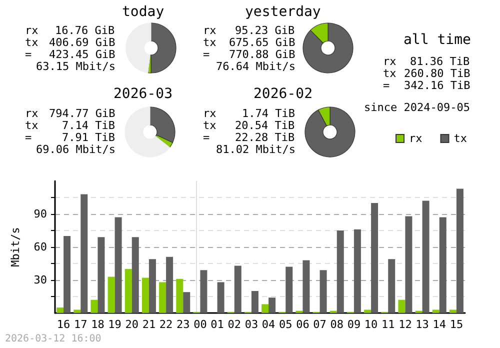 The height and width of the screenshot is (348, 500). What do you see at coordinates (354, 324) in the screenshot?
I see `x-tick-label: 09` at bounding box center [354, 324].